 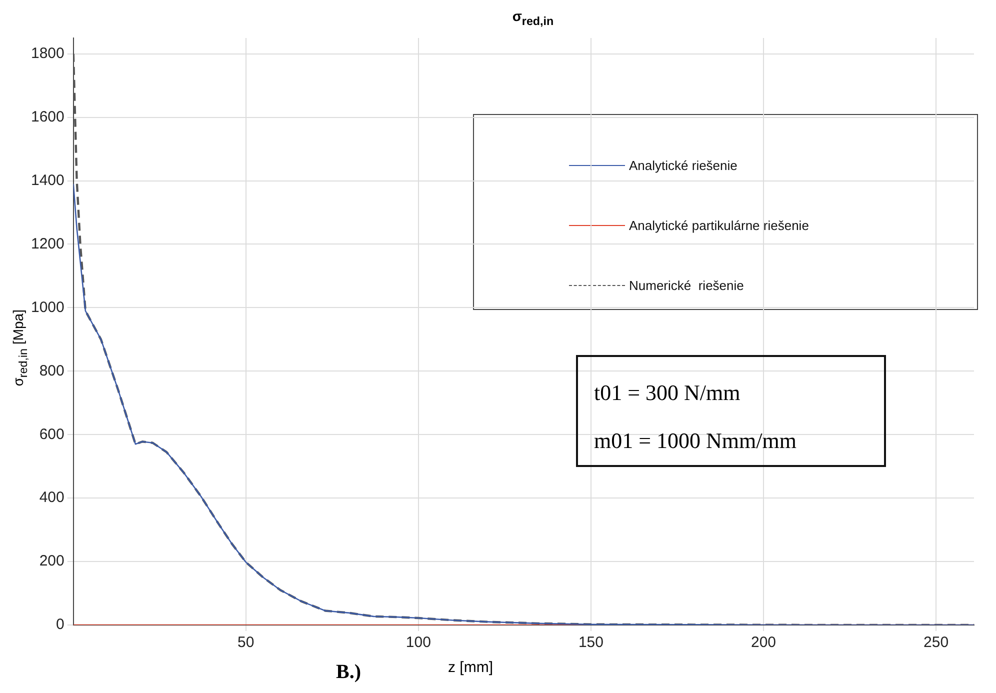 What do you see at coordinates (47, 243) in the screenshot?
I see `y-tick-label: 1200` at bounding box center [47, 243].